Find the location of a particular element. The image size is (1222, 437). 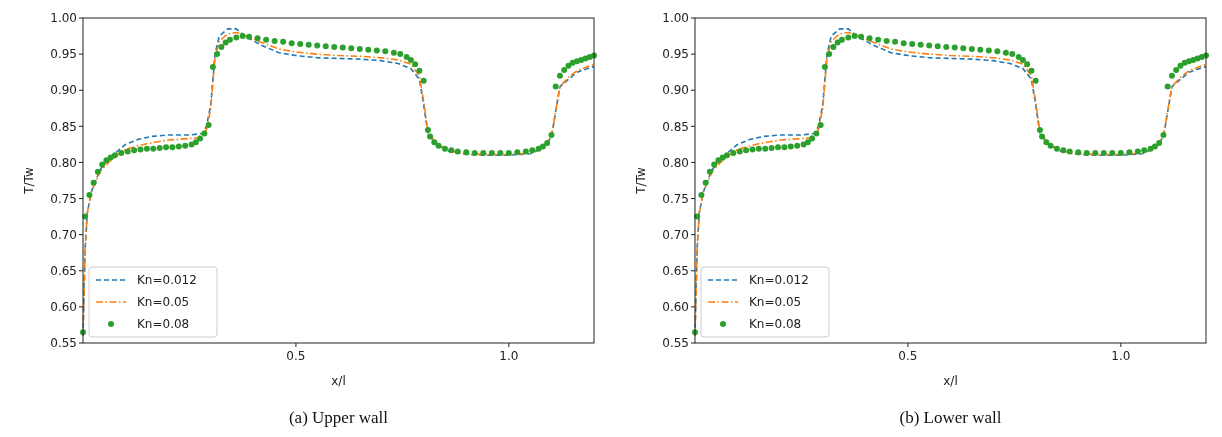

text: (a) Upper wall is located at coordinates (338, 417).